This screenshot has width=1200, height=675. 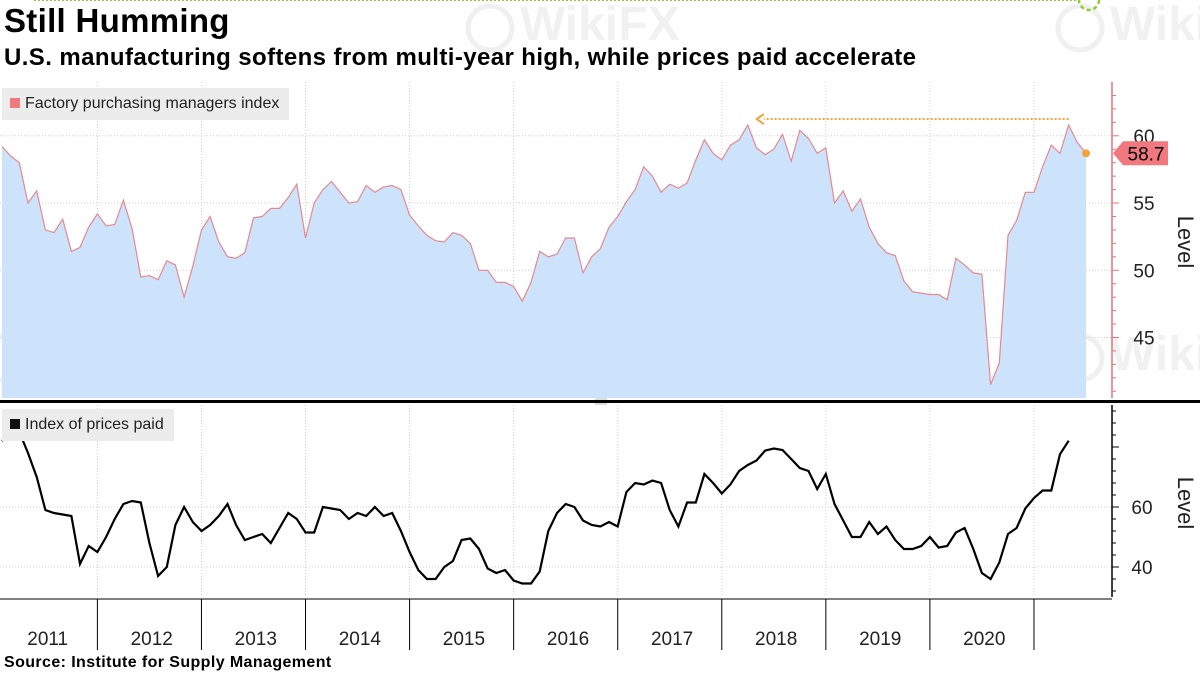 What do you see at coordinates (47, 639) in the screenshot?
I see `x-tick-label: 2011` at bounding box center [47, 639].